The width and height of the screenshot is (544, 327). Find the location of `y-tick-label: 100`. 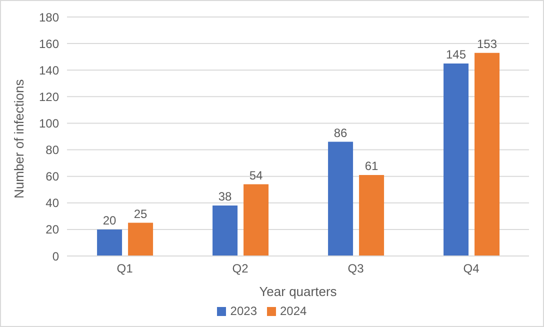

y-tick-label: 100 is located at coordinates (49, 123).